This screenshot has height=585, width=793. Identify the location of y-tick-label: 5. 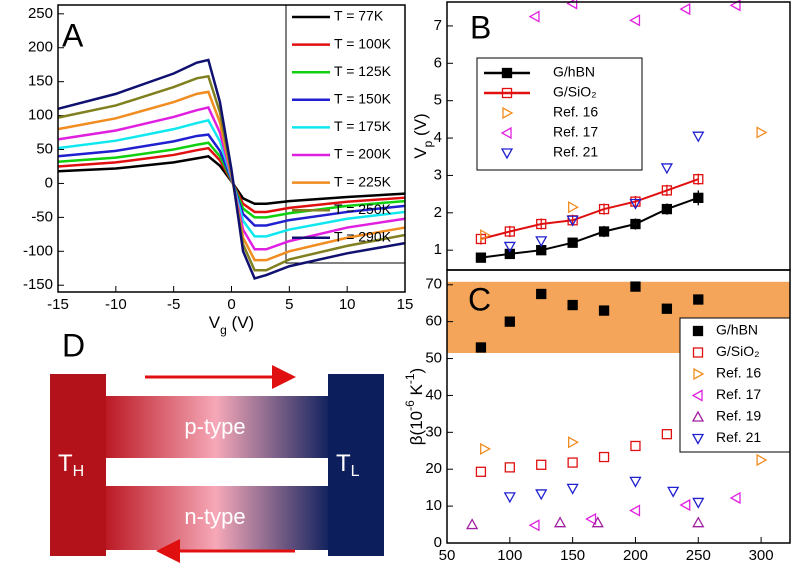
(438, 100).